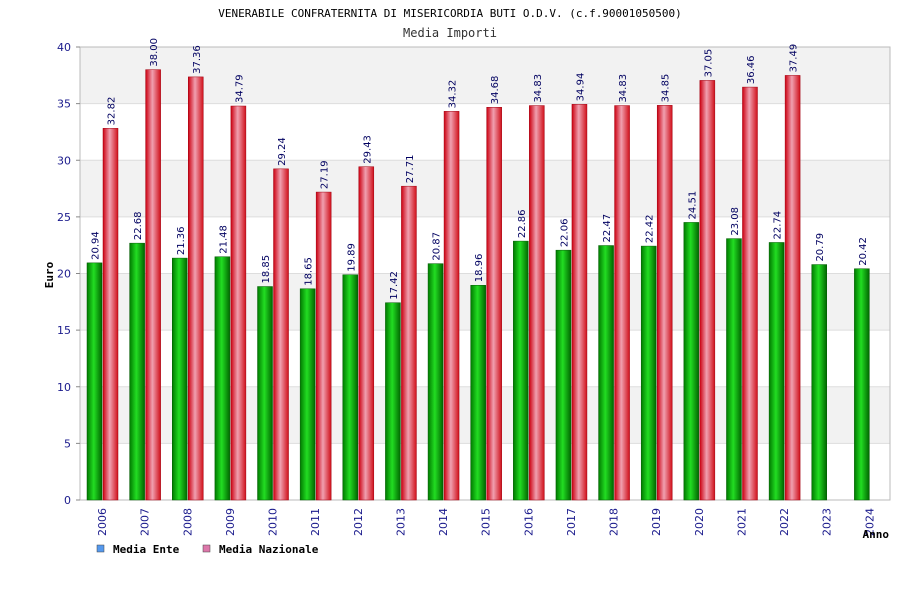 The image size is (900, 600). What do you see at coordinates (876, 534) in the screenshot?
I see `x-axis-label: Anno` at bounding box center [876, 534].